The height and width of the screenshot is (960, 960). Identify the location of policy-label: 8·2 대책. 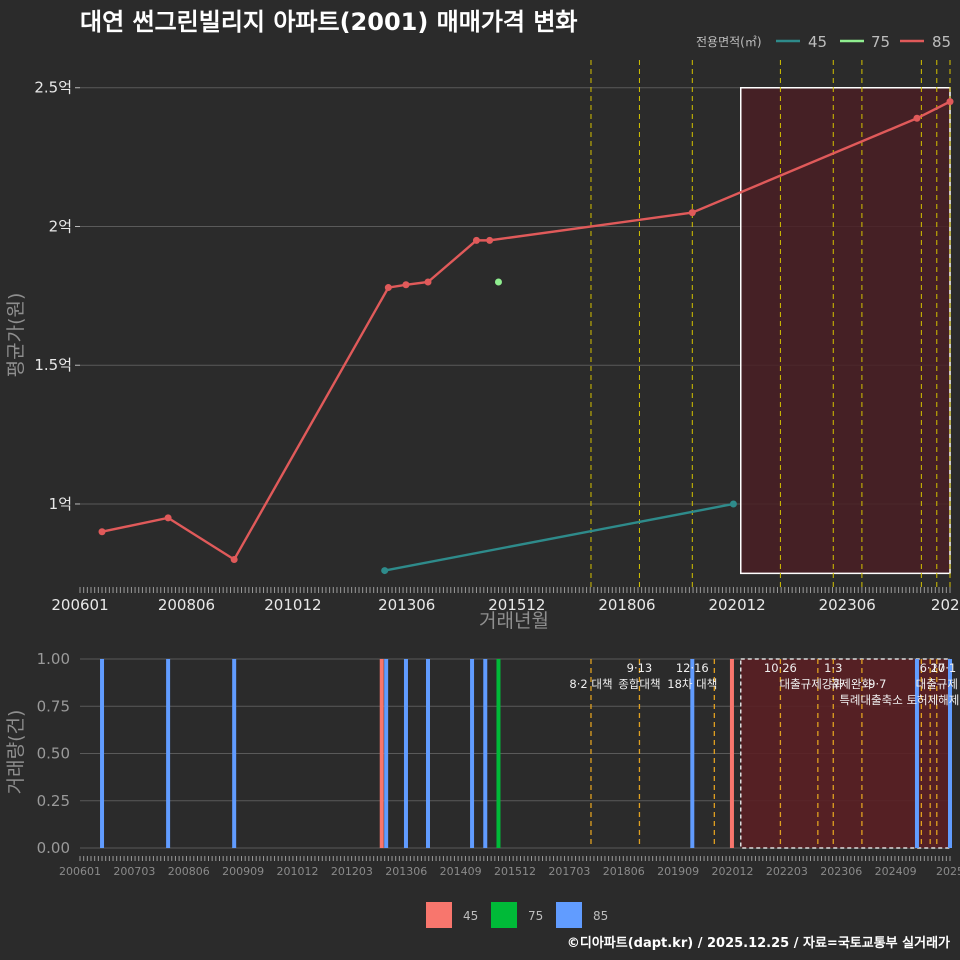
(590, 684).